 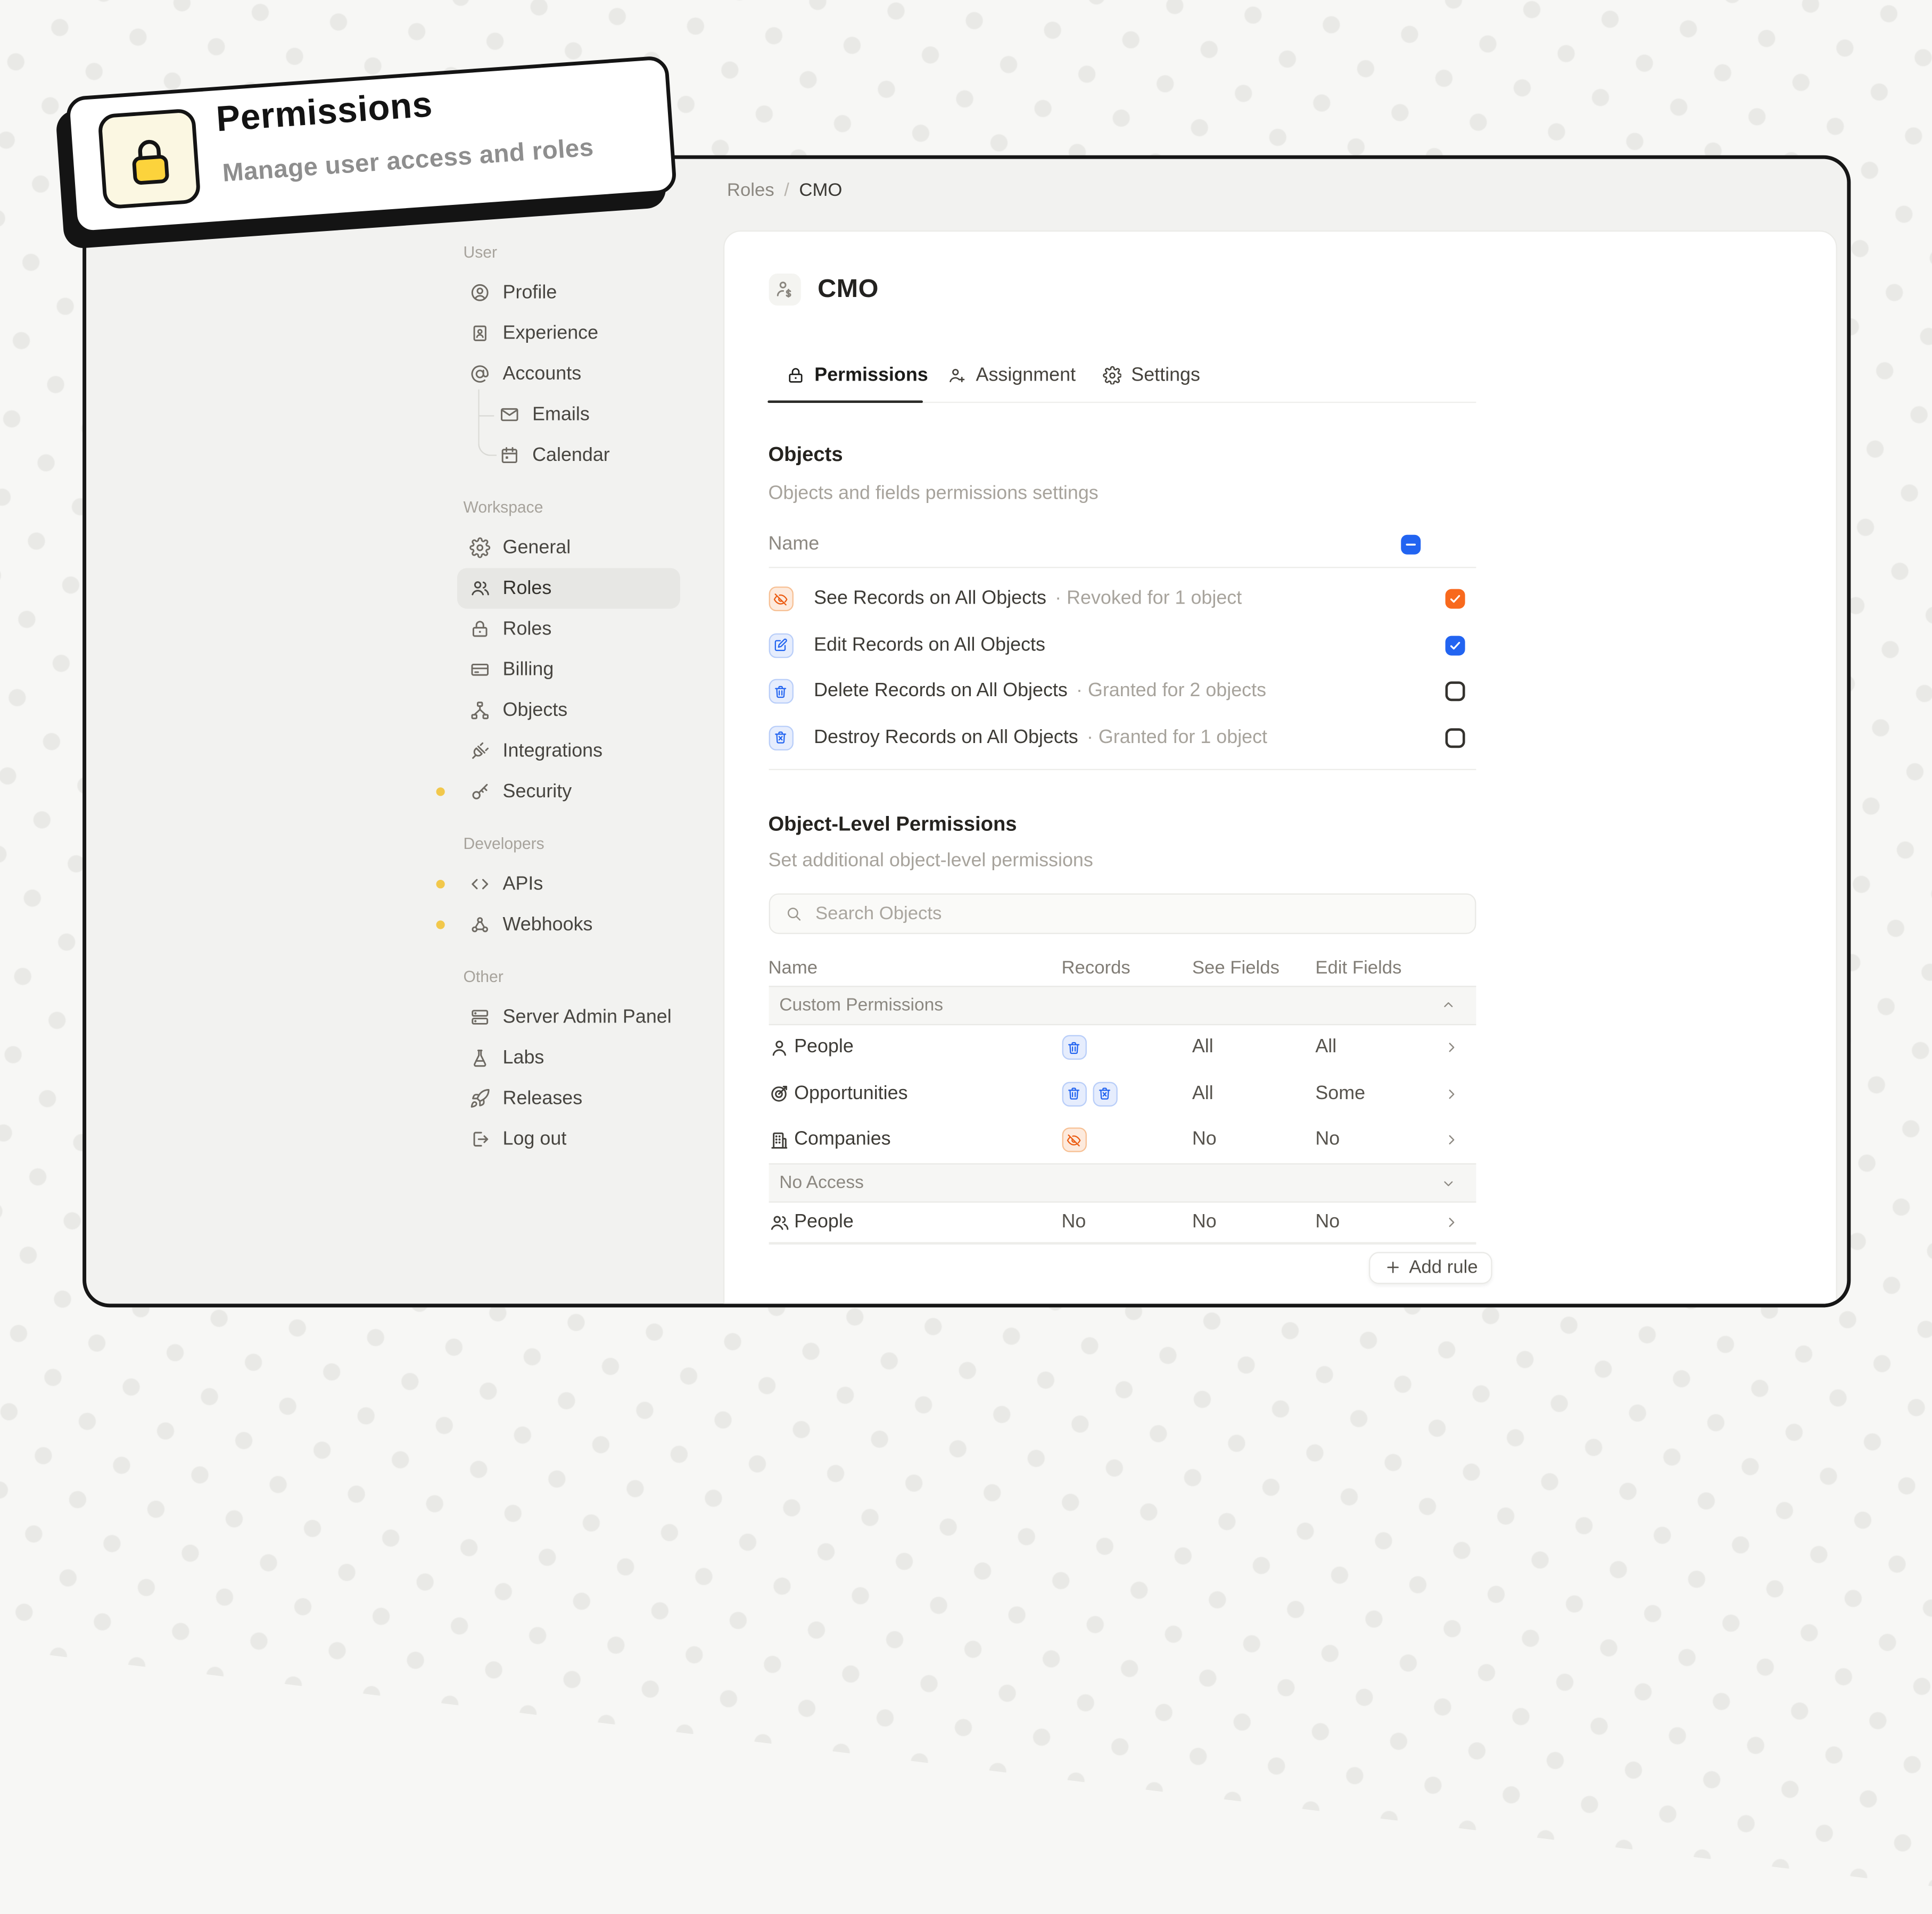 I want to click on sidebar-item-webhooks: Webhooks, so click(x=558, y=924).